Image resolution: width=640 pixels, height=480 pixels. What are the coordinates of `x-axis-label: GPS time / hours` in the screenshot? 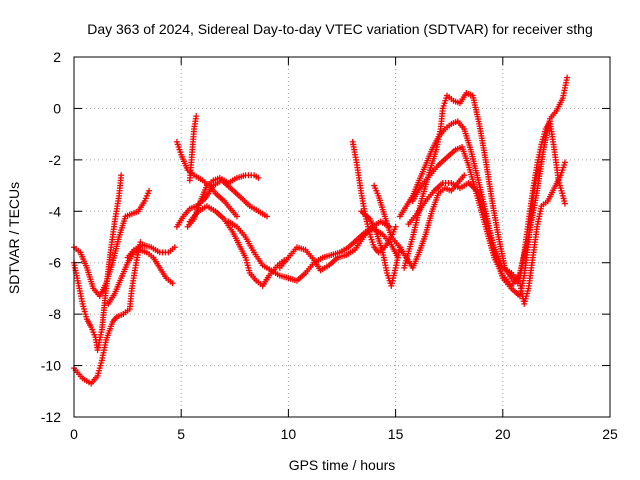 It's located at (342, 465).